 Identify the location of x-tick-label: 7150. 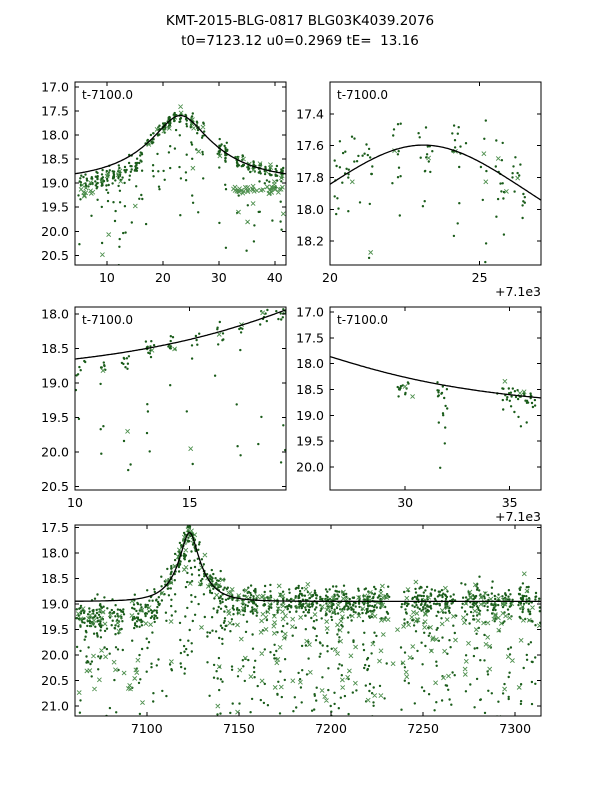
(239, 728).